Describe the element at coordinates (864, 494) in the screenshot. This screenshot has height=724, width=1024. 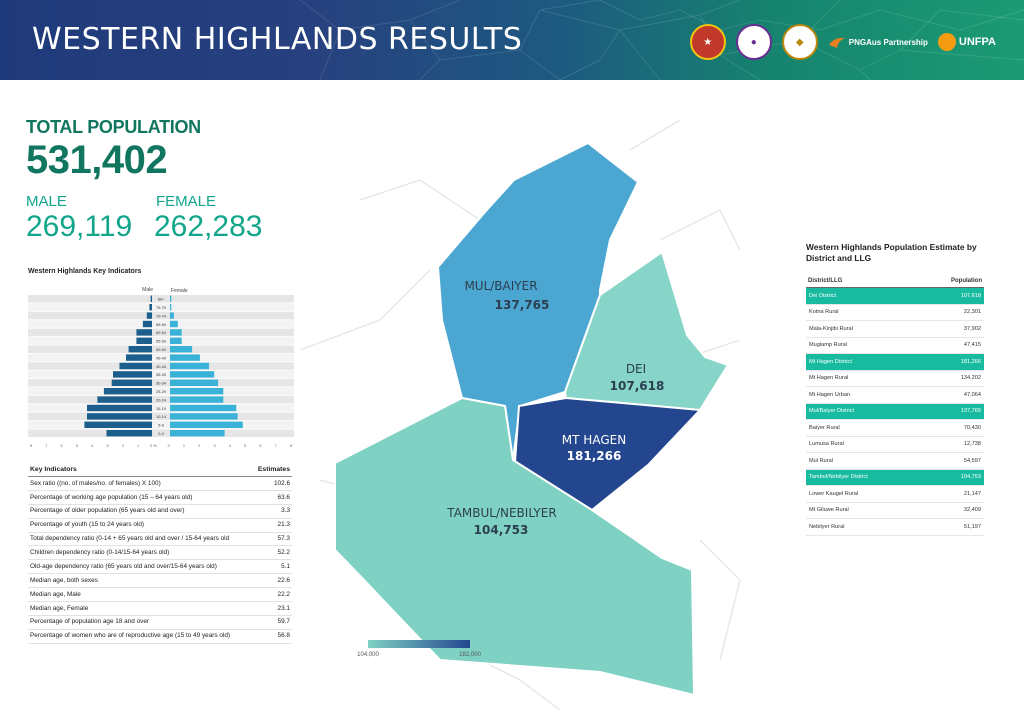
I see `row-name: Lower Kaugel Rural` at that location.